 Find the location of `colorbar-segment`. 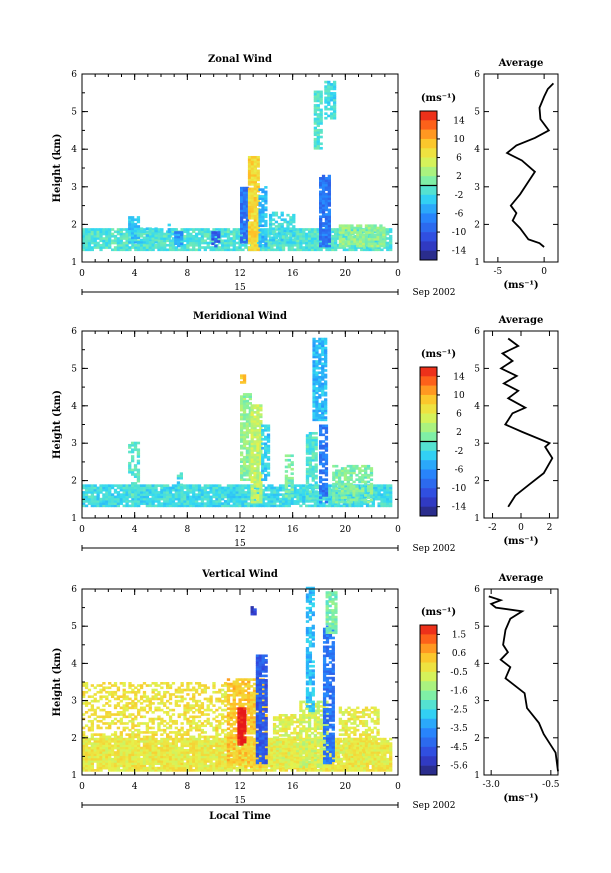

colorbar-segment is located at coordinates (428, 493).